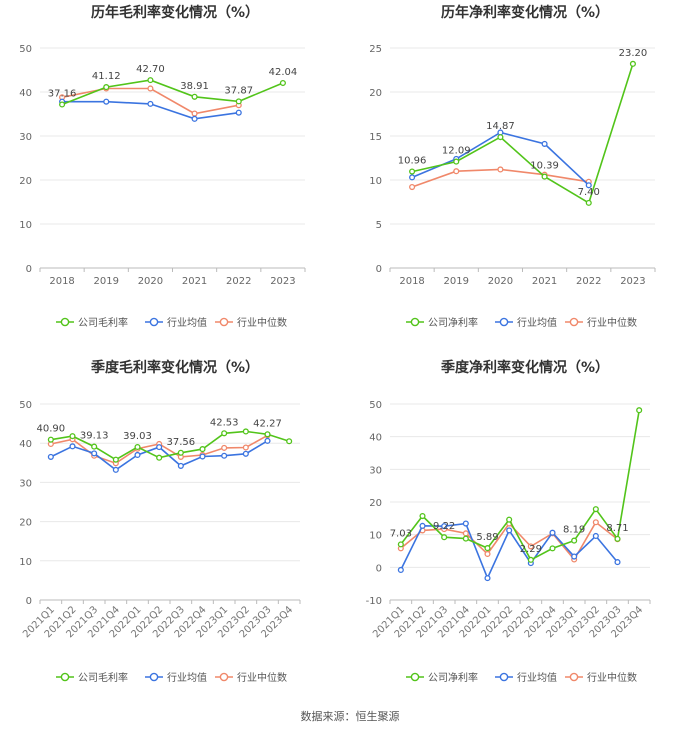 The height and width of the screenshot is (733, 700). I want to click on data-label: 9.22, so click(444, 526).